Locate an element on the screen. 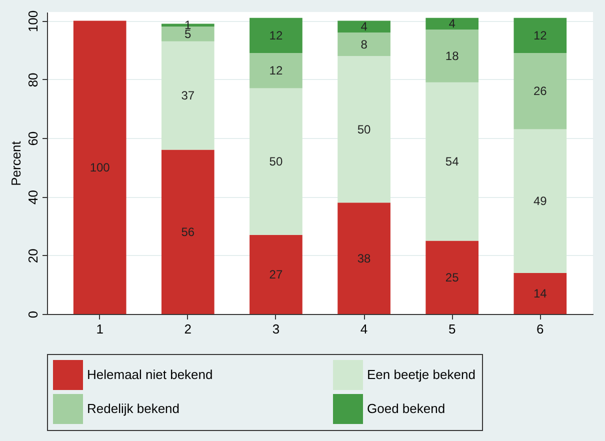 Image resolution: width=605 pixels, height=441 pixels. legend-label: Helemaal niet bekend is located at coordinates (150, 374).